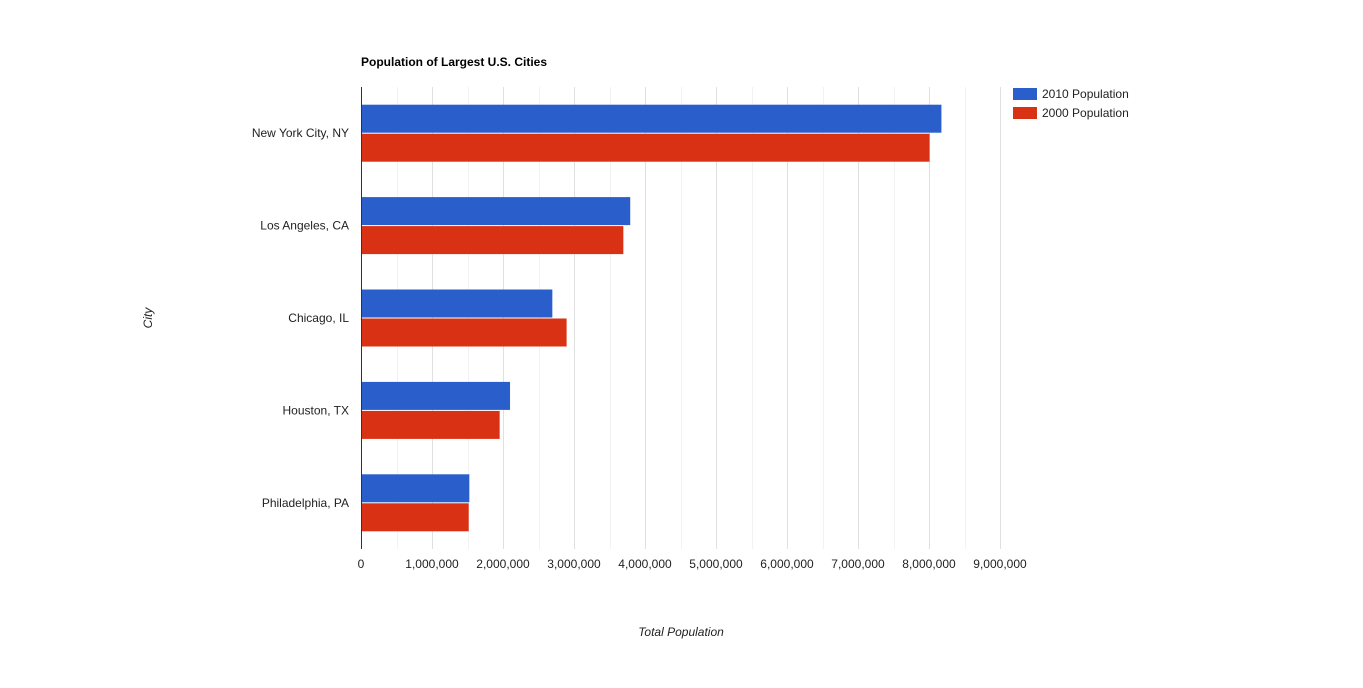  I want to click on chart-title: Population of Largest U.S. Cities, so click(454, 62).